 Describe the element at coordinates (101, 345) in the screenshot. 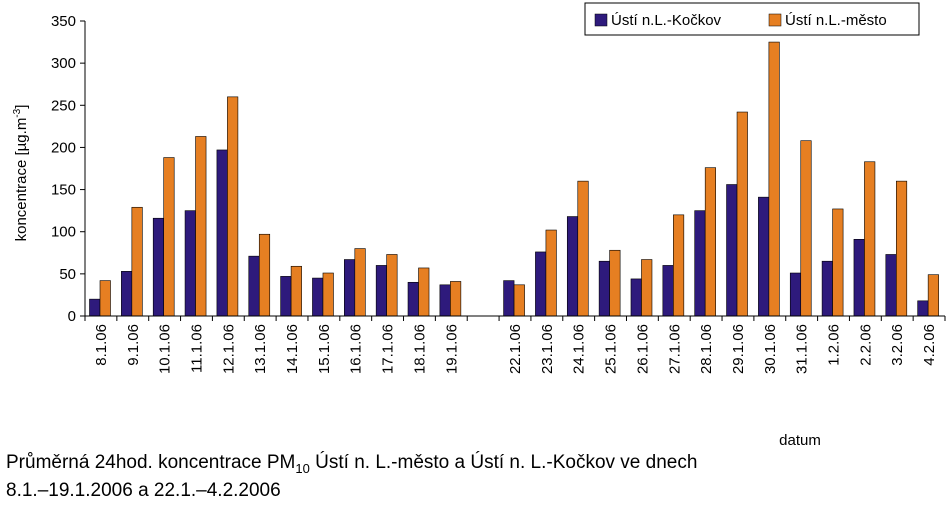

I see `x-tick-label: 8.1.06` at that location.